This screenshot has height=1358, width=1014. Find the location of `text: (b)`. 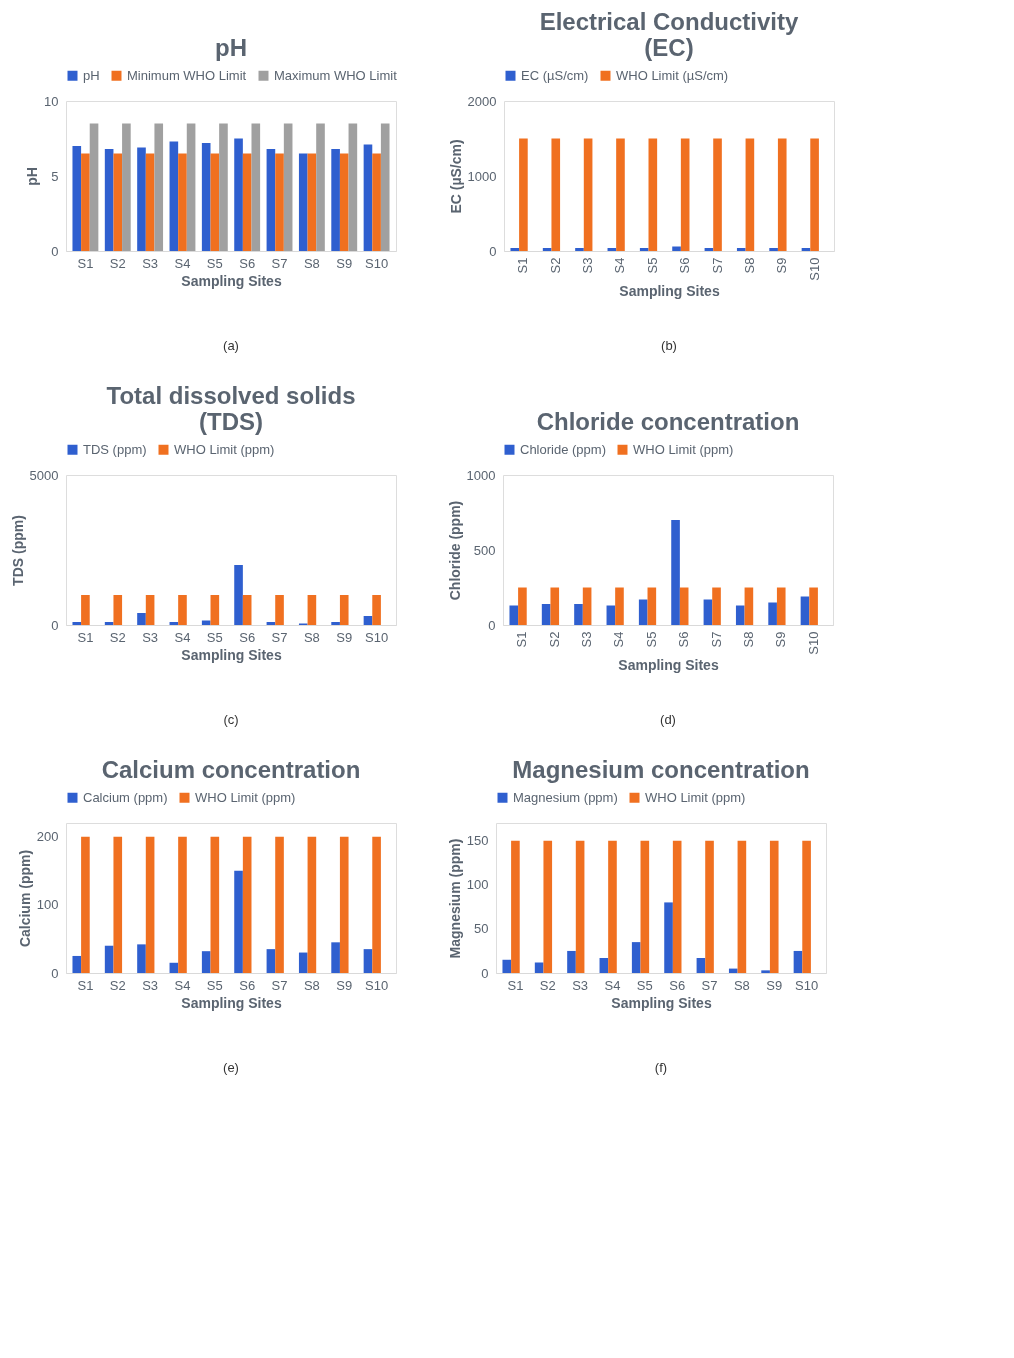

text: (b) is located at coordinates (669, 345).